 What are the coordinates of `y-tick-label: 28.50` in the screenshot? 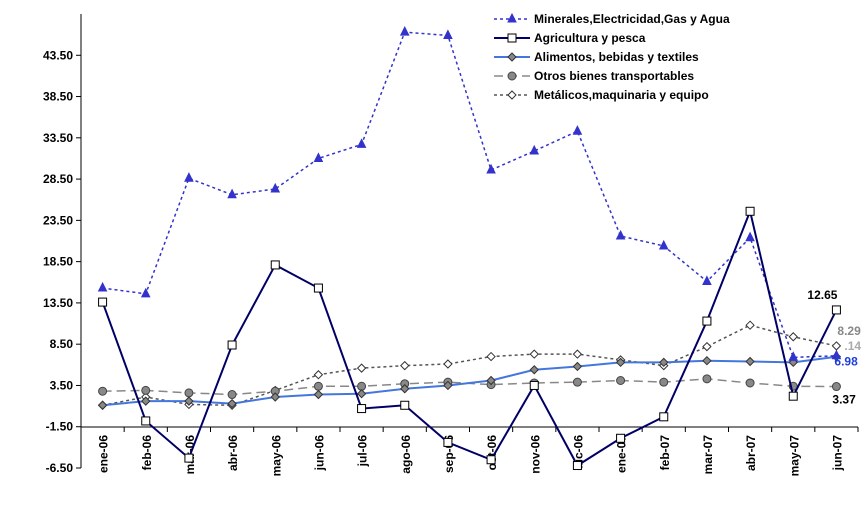 It's located at (58, 179).